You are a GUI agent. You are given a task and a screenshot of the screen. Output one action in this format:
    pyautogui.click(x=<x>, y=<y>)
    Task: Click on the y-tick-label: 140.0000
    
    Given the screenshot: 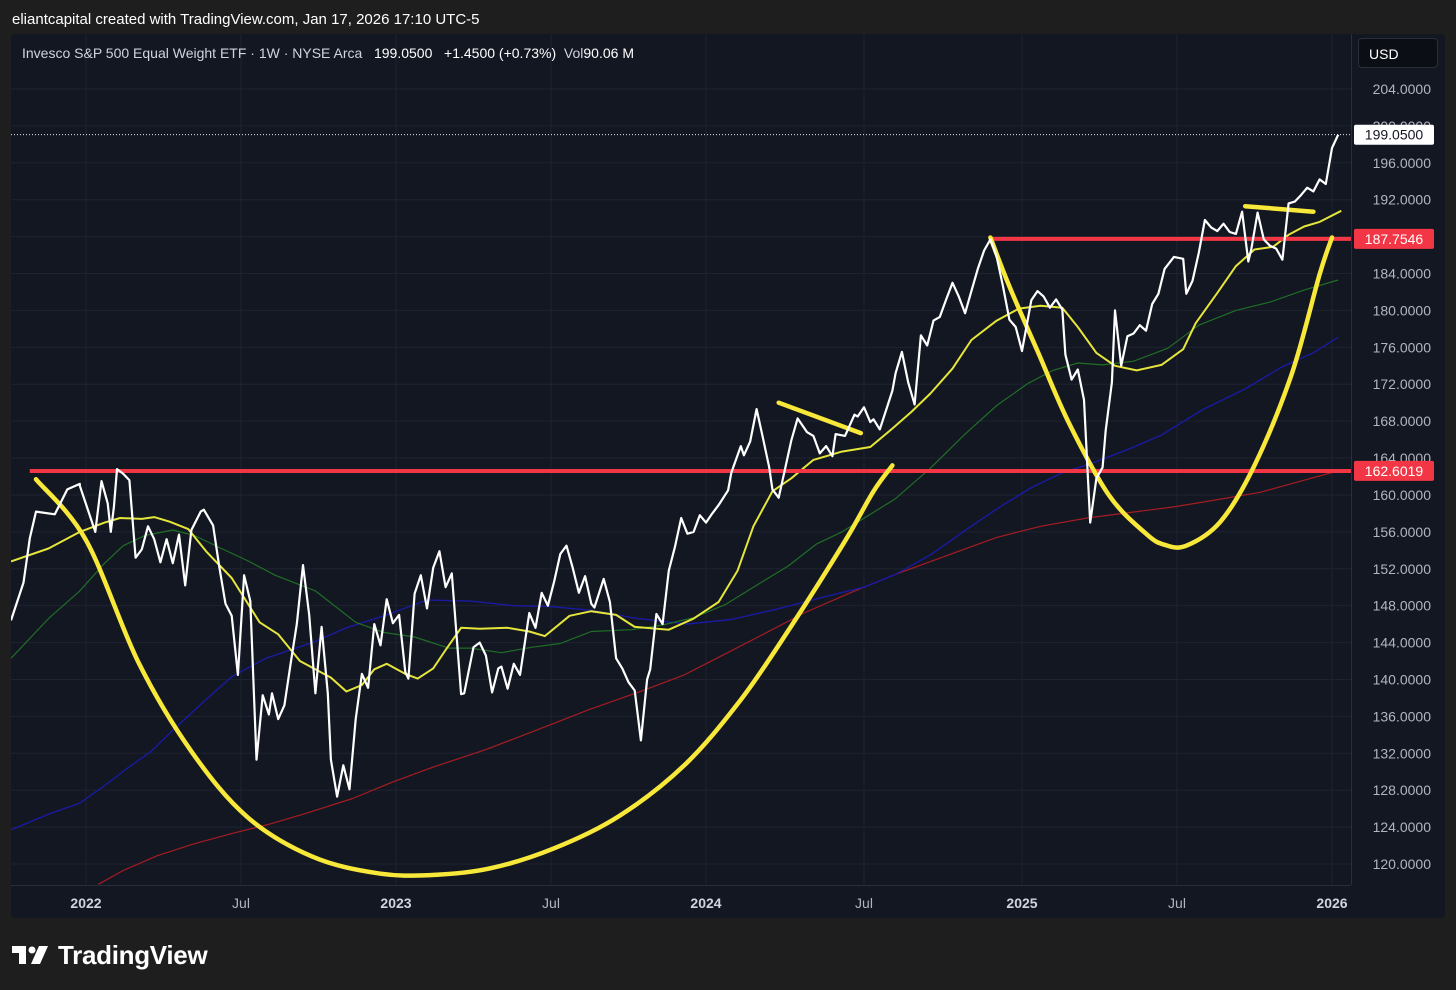 What is the action you would take?
    pyautogui.click(x=1402, y=680)
    